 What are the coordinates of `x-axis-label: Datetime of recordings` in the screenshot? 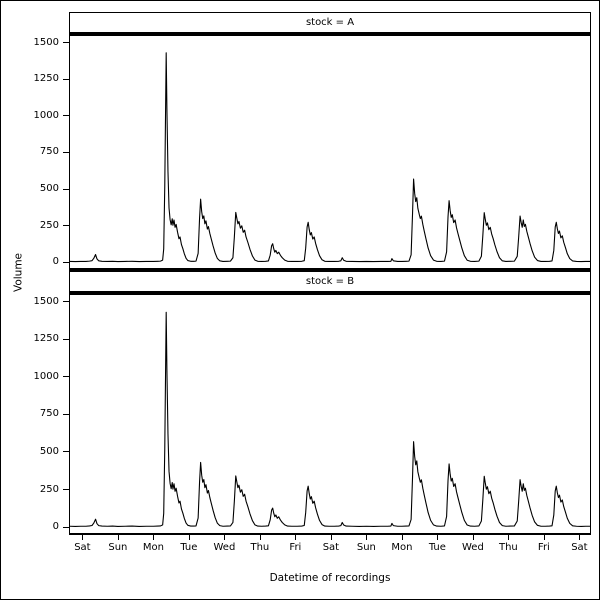 It's located at (330, 578).